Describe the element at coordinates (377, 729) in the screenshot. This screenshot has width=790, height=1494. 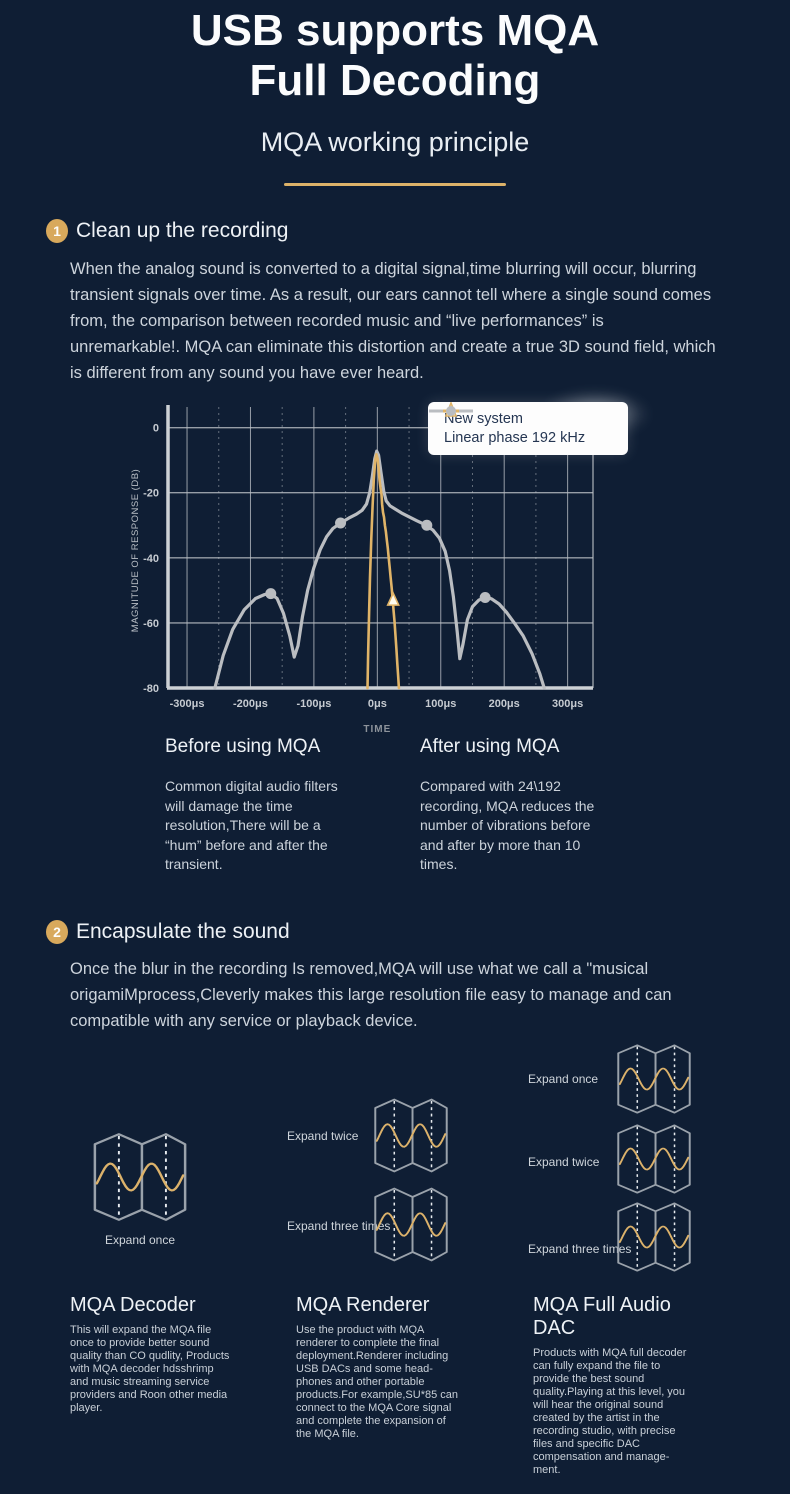
I see `svg-text: TIME` at that location.